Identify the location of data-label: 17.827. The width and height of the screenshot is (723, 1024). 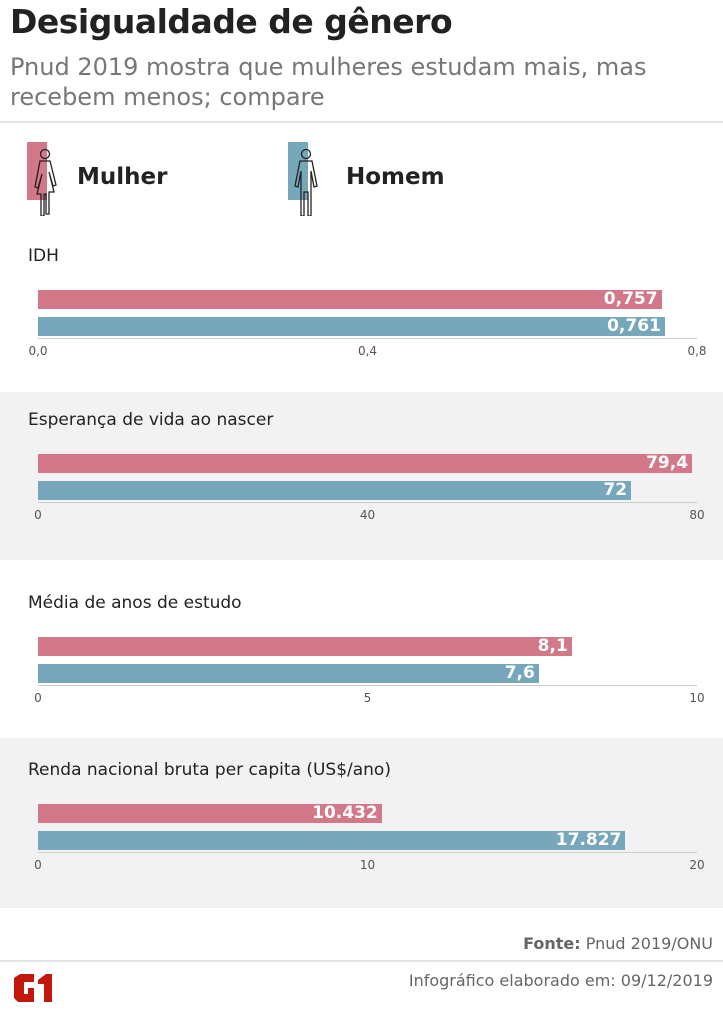
(588, 840).